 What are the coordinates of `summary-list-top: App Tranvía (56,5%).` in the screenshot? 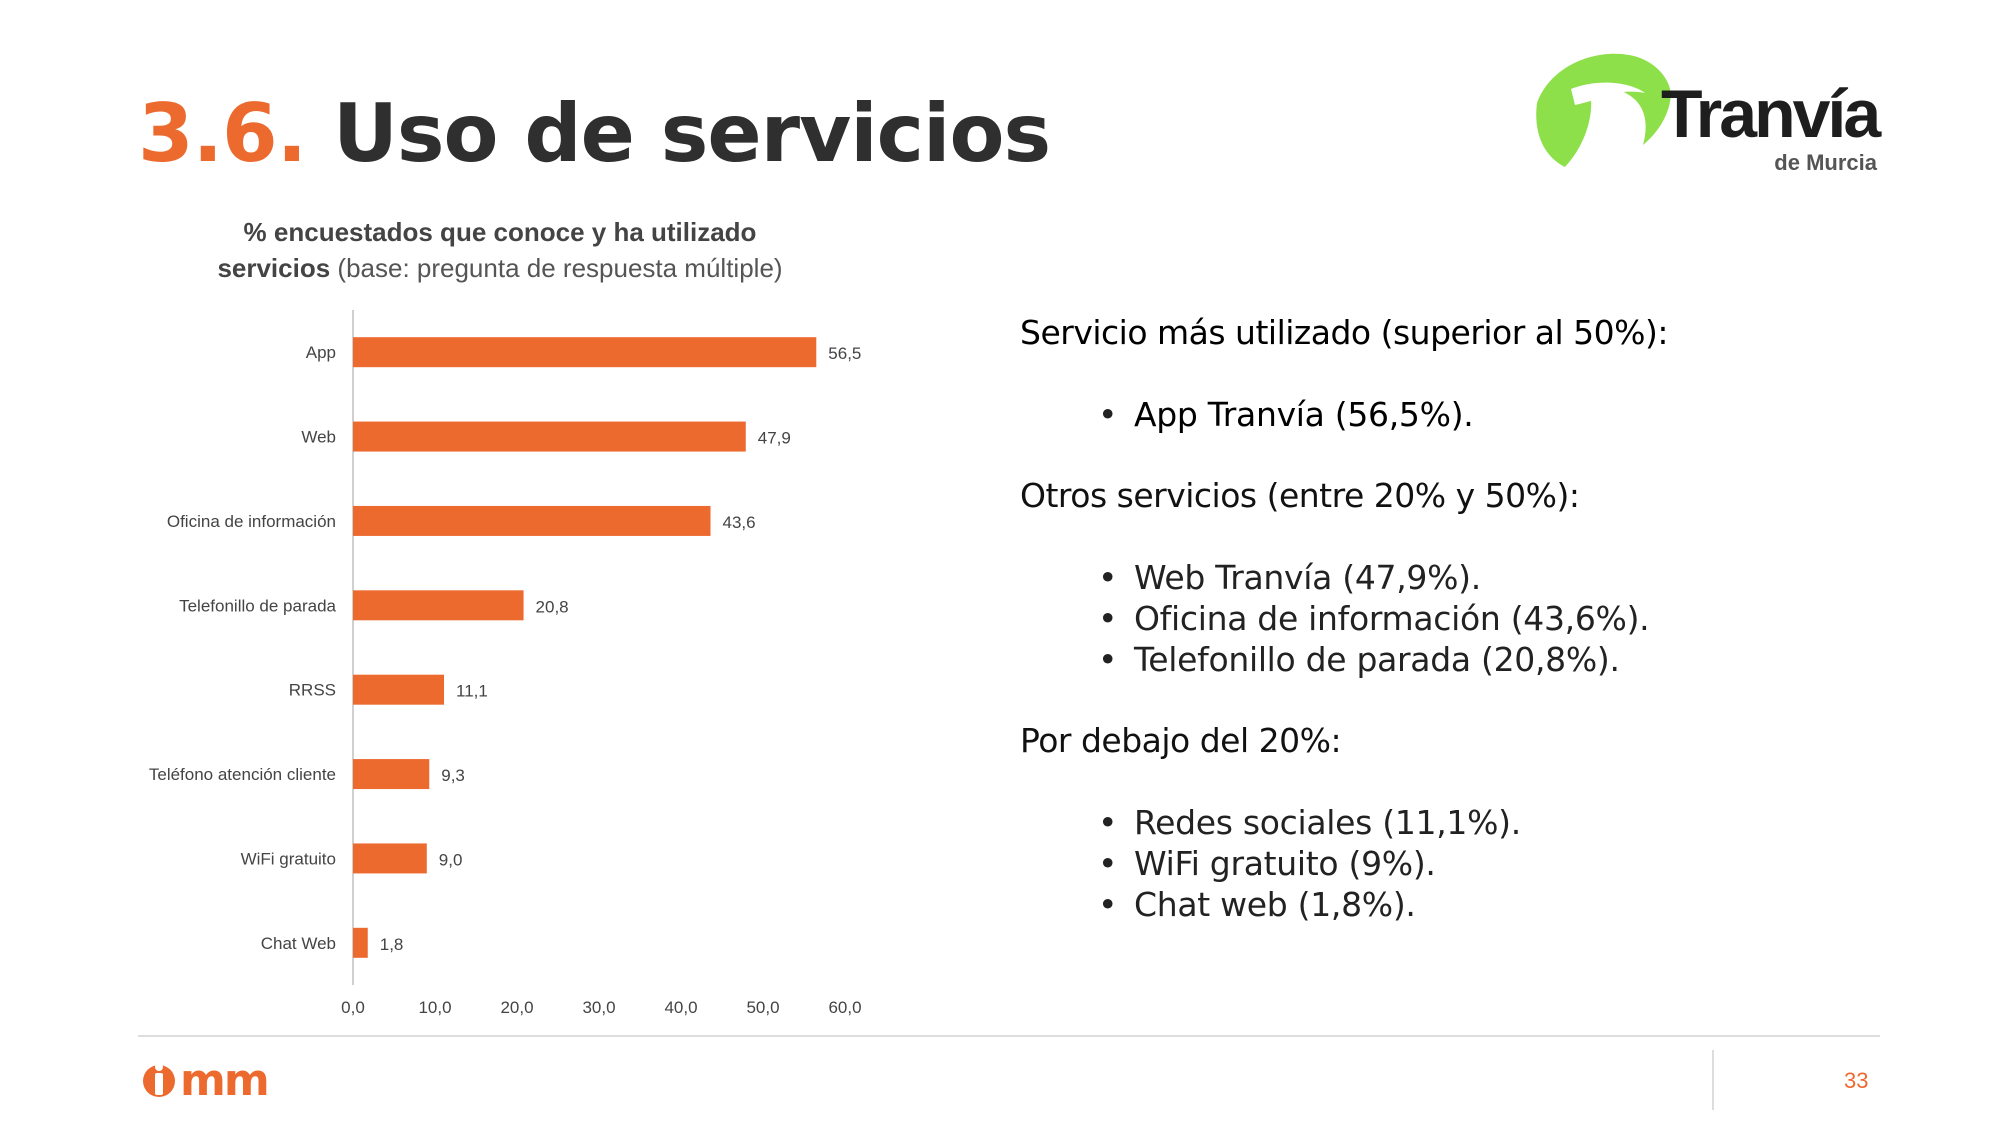 It's located at (1470, 414).